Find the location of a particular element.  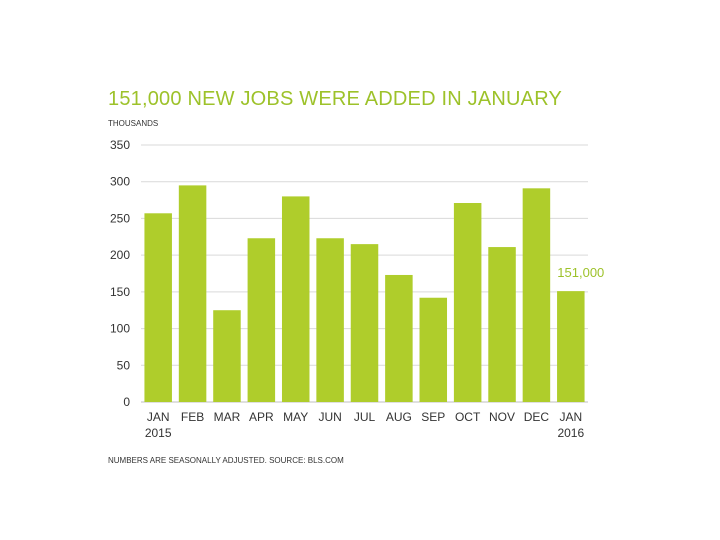

x-tick-label-3: MAR is located at coordinates (227, 417).